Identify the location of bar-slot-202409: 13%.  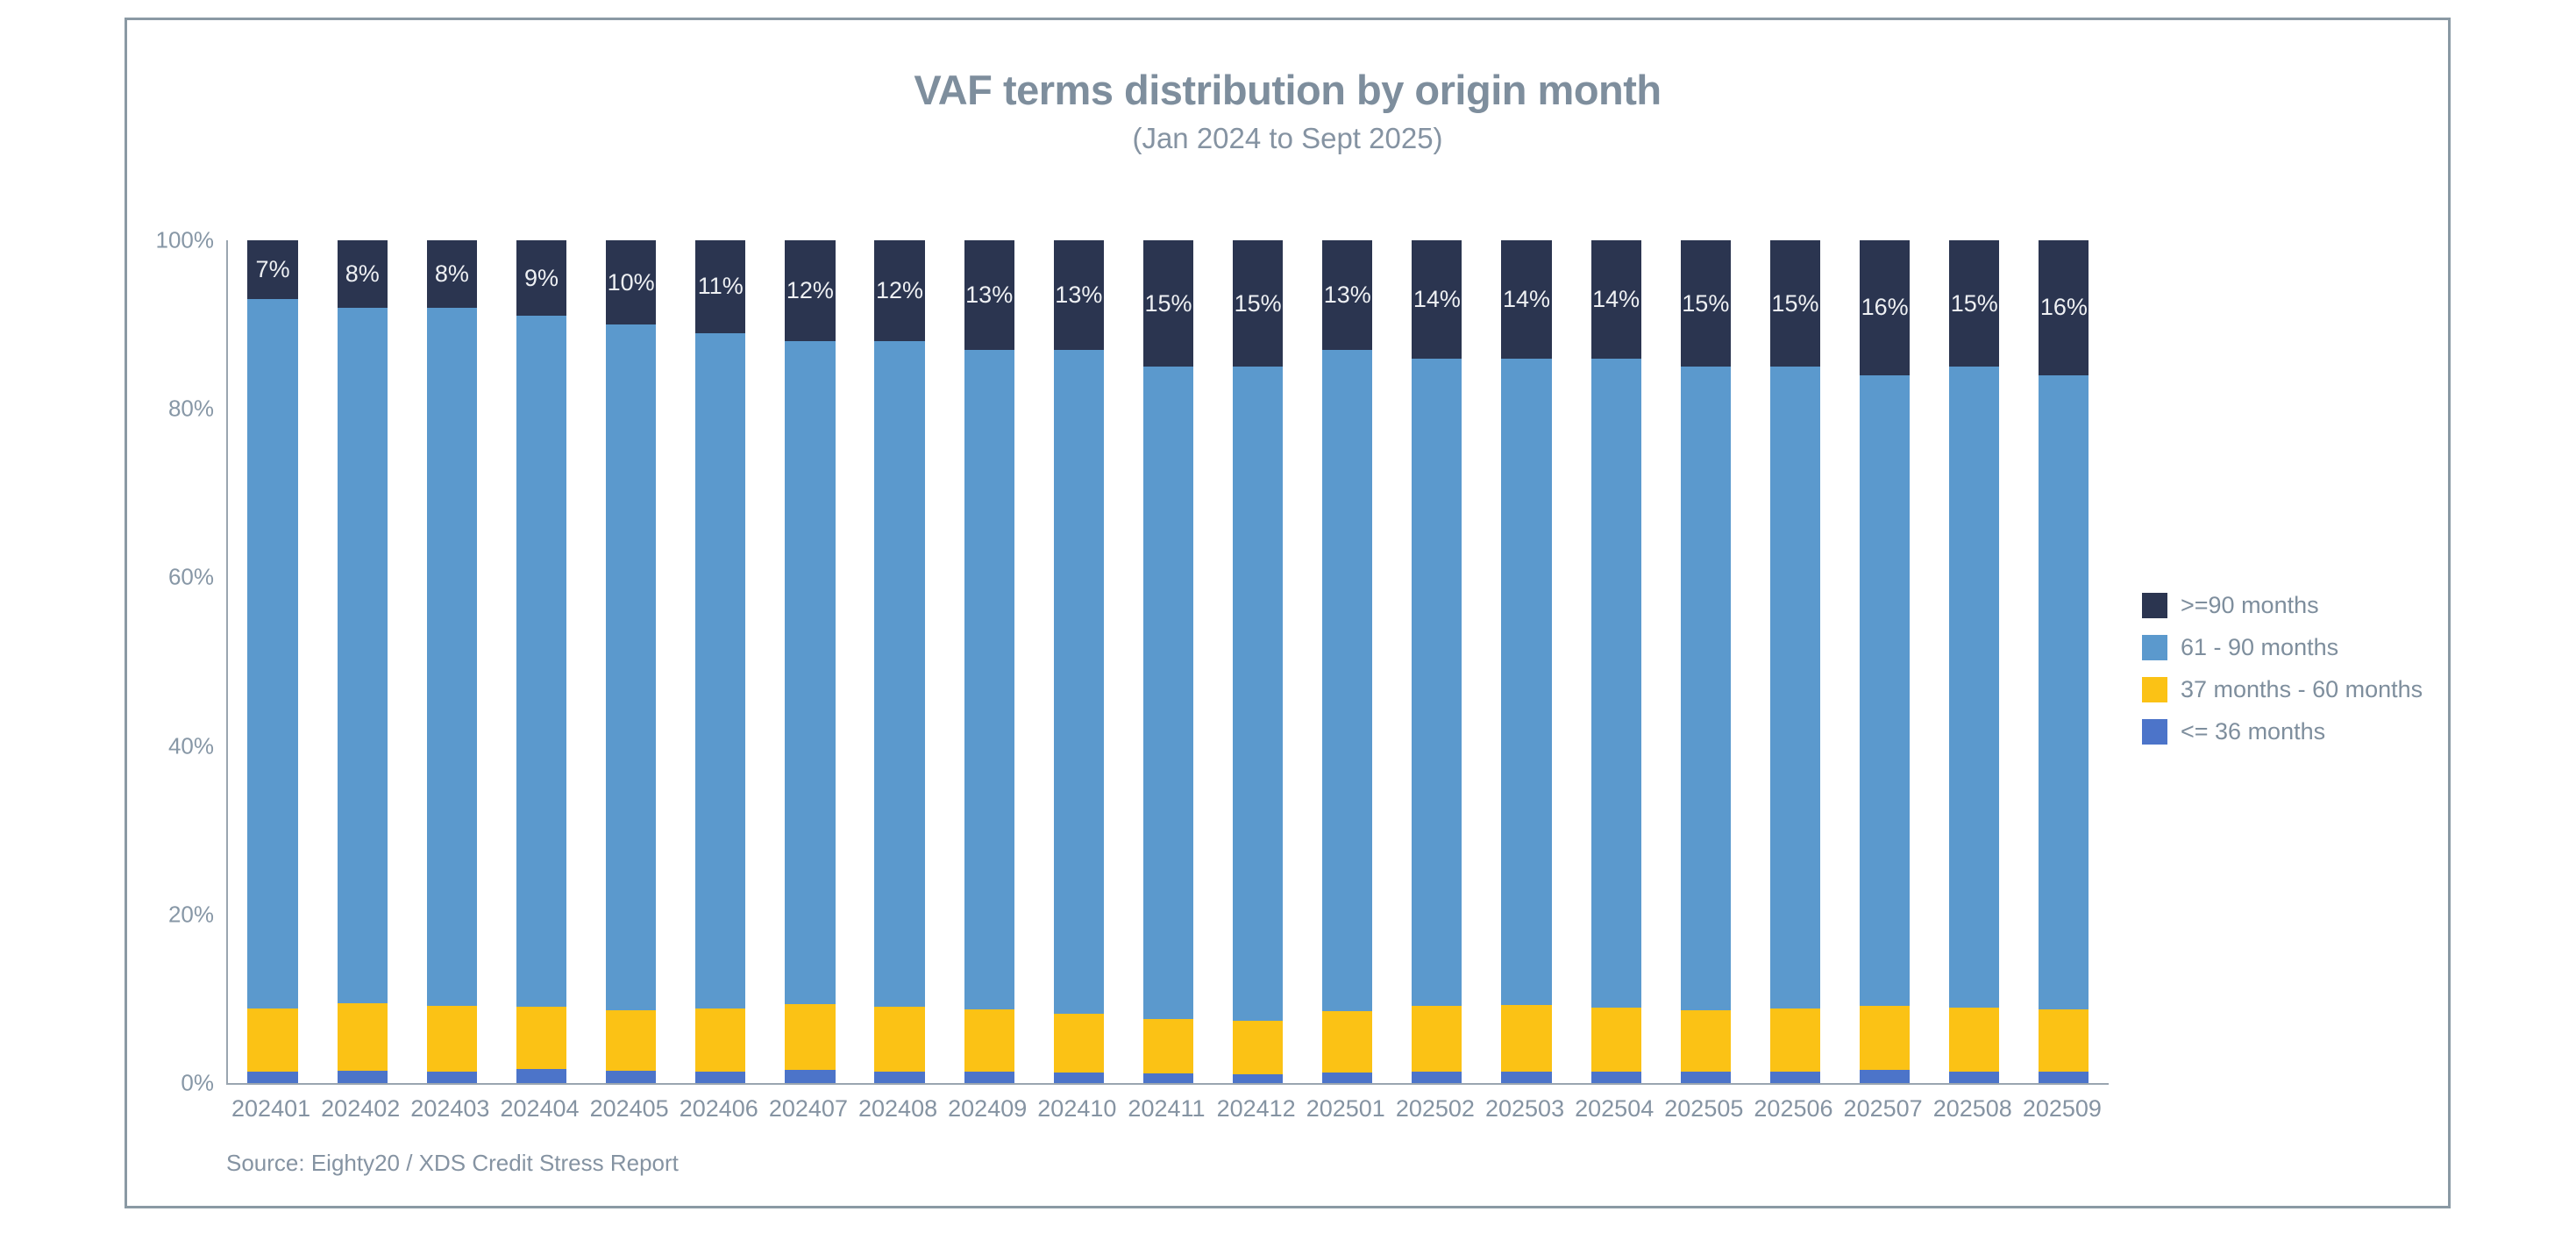
(989, 661).